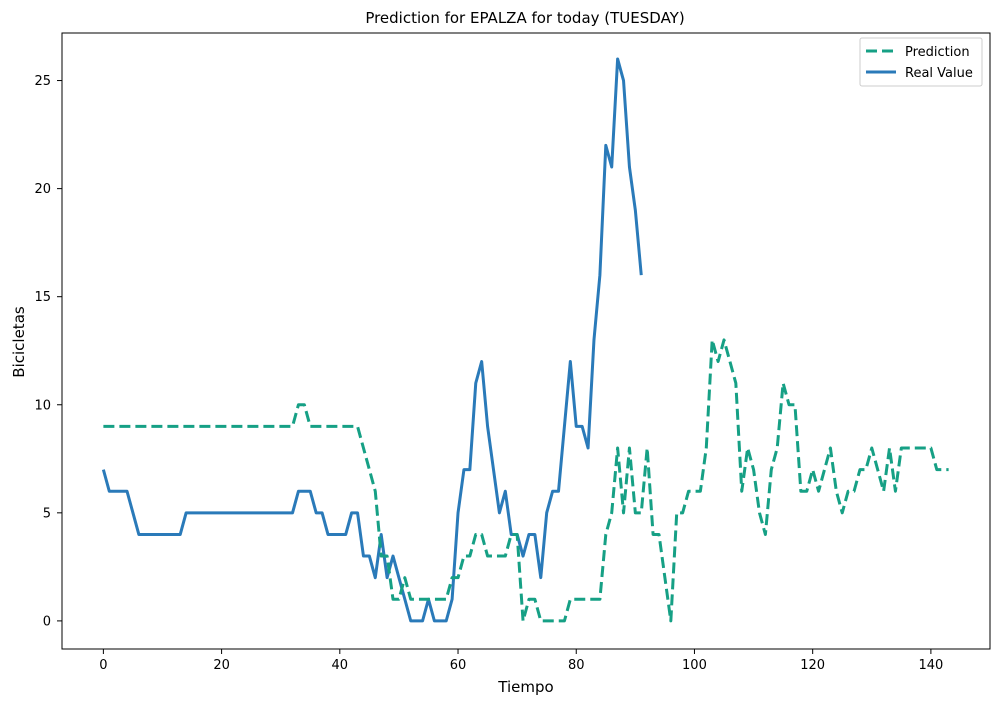 This screenshot has height=705, width=1000. What do you see at coordinates (937, 52) in the screenshot?
I see `legend-label-prediction: Prediction` at bounding box center [937, 52].